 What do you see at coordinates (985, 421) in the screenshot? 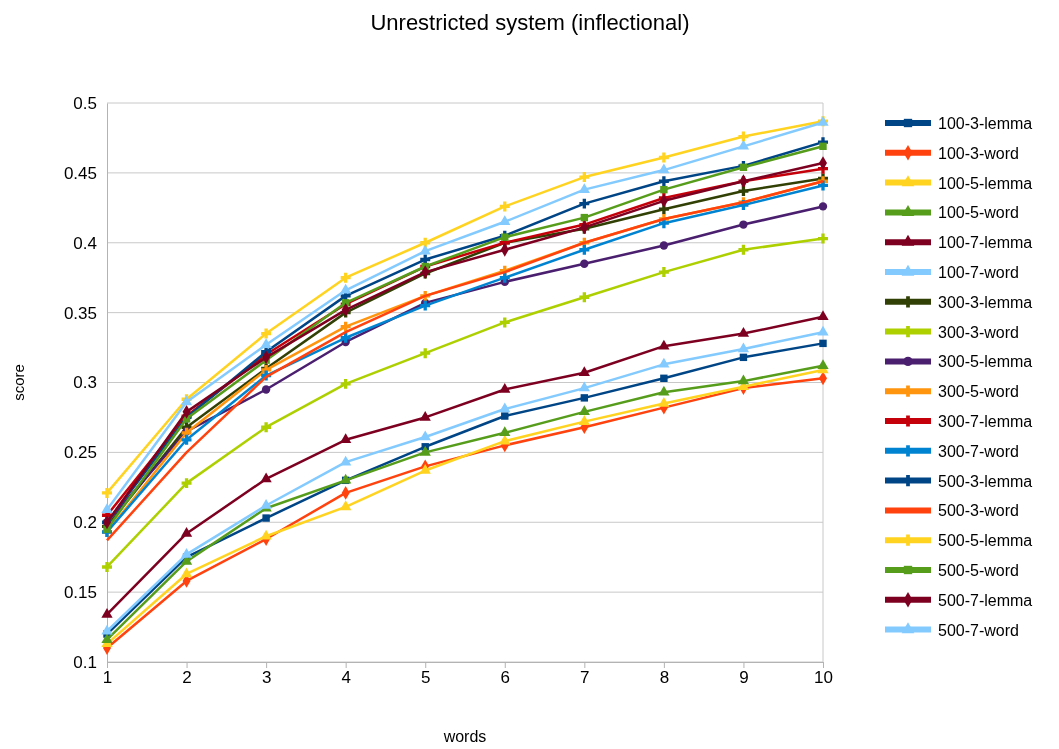
I see `legend-label: 300-7-lemma` at bounding box center [985, 421].